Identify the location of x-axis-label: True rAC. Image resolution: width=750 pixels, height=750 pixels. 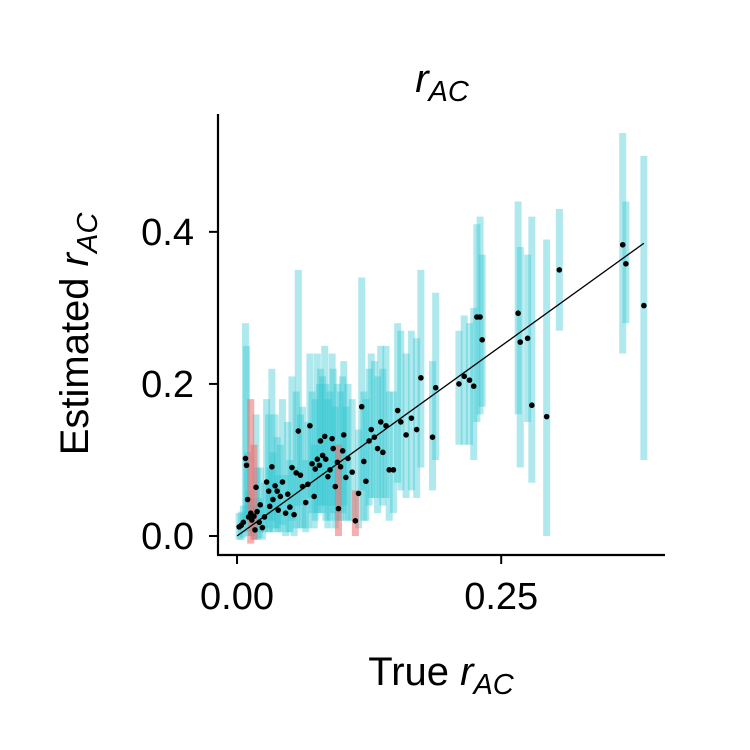
(441, 675).